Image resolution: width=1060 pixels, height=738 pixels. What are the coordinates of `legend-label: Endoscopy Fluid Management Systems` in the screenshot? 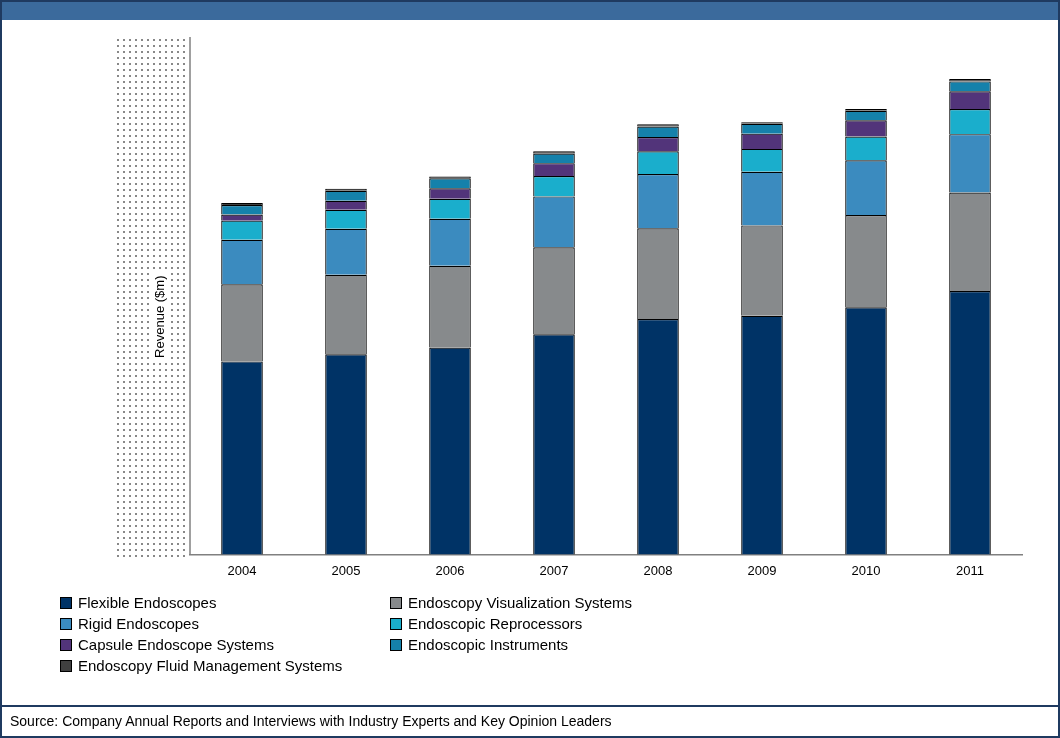 It's located at (210, 665).